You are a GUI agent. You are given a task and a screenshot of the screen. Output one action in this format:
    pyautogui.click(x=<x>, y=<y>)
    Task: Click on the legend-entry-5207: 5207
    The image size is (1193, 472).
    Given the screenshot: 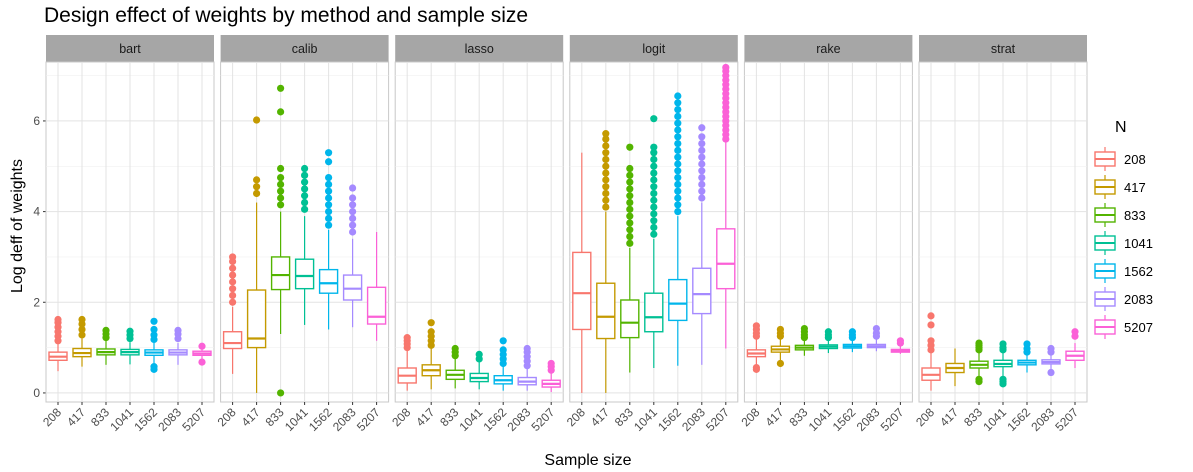 What is the action you would take?
    pyautogui.click(x=1123, y=327)
    